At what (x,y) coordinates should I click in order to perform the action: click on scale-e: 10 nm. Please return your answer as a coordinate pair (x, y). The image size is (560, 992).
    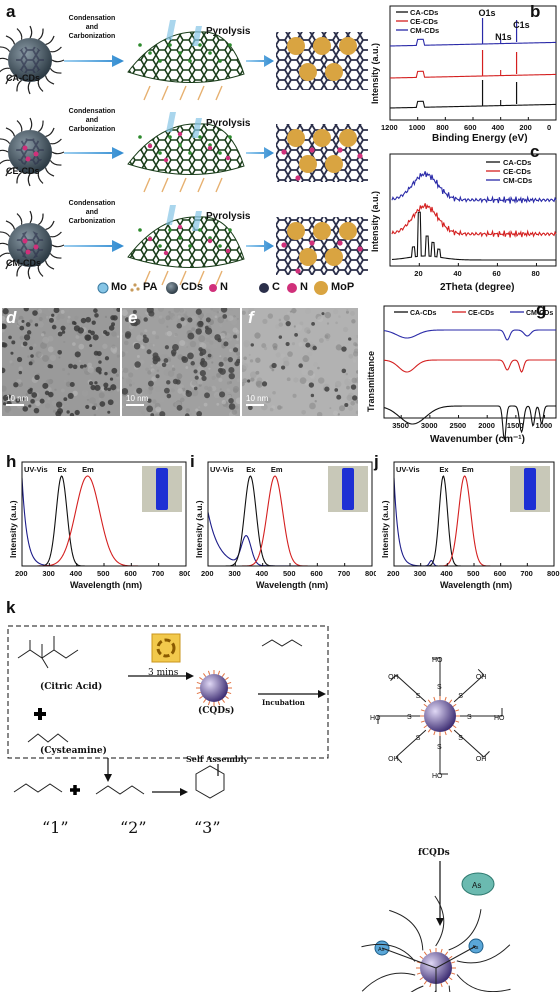
    Looking at the image, I should click on (137, 398).